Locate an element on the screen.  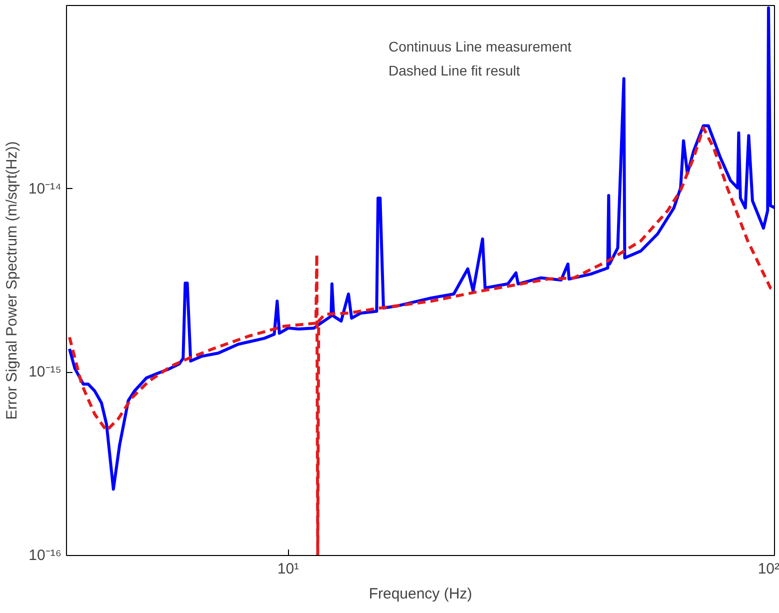
y-axis-title: Error Signal Power Spectrum (m/sqrt(Hz)) is located at coordinates (11, 280).